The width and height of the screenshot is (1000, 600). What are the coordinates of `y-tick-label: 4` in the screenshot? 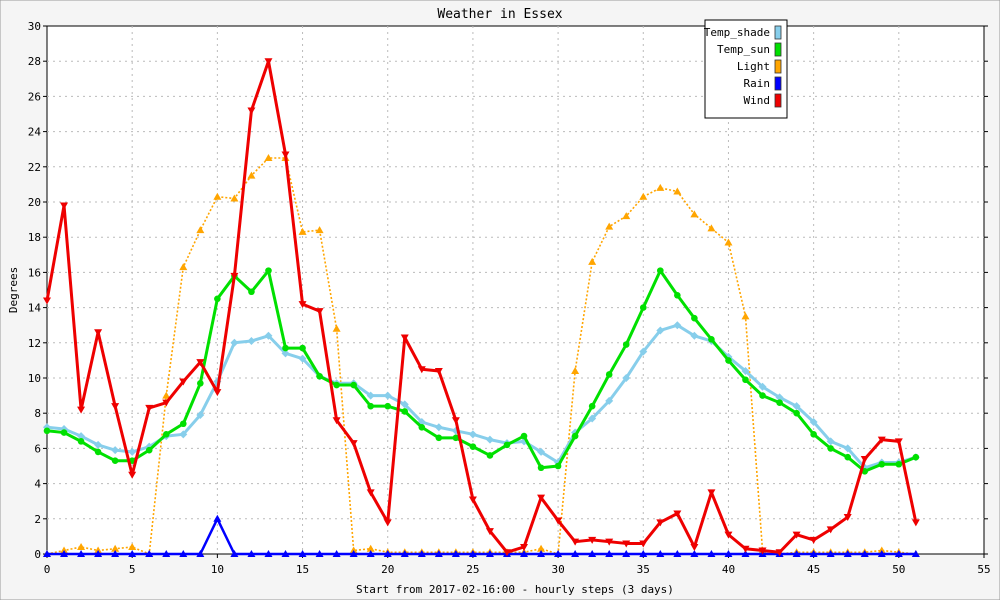 It's located at (37, 484).